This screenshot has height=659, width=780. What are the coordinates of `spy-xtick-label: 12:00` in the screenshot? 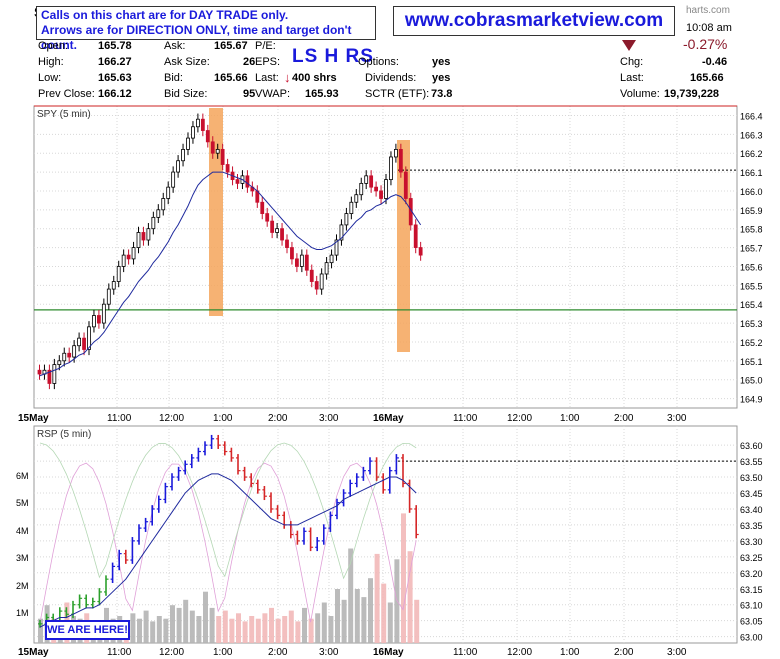 It's located at (171, 418).